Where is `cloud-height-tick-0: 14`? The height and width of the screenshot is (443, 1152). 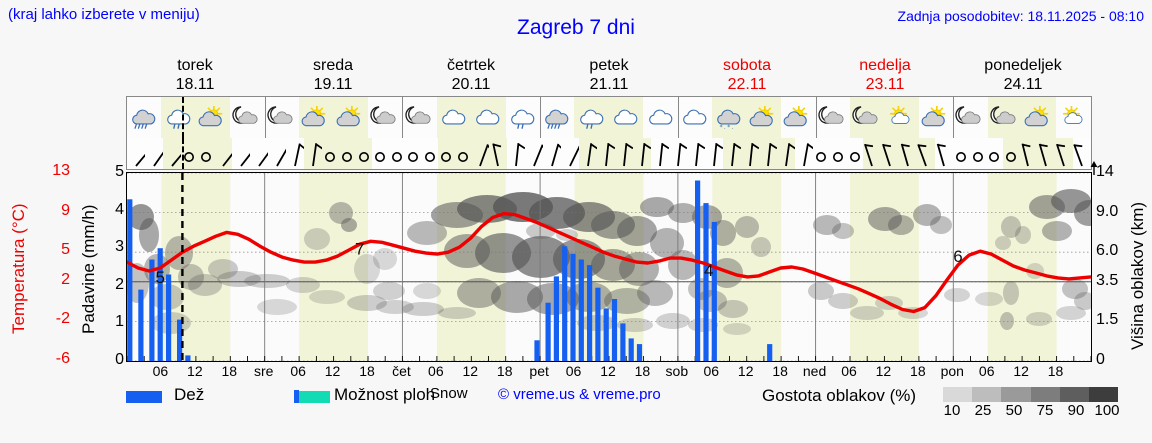 cloud-height-tick-0: 14 is located at coordinates (1105, 171).